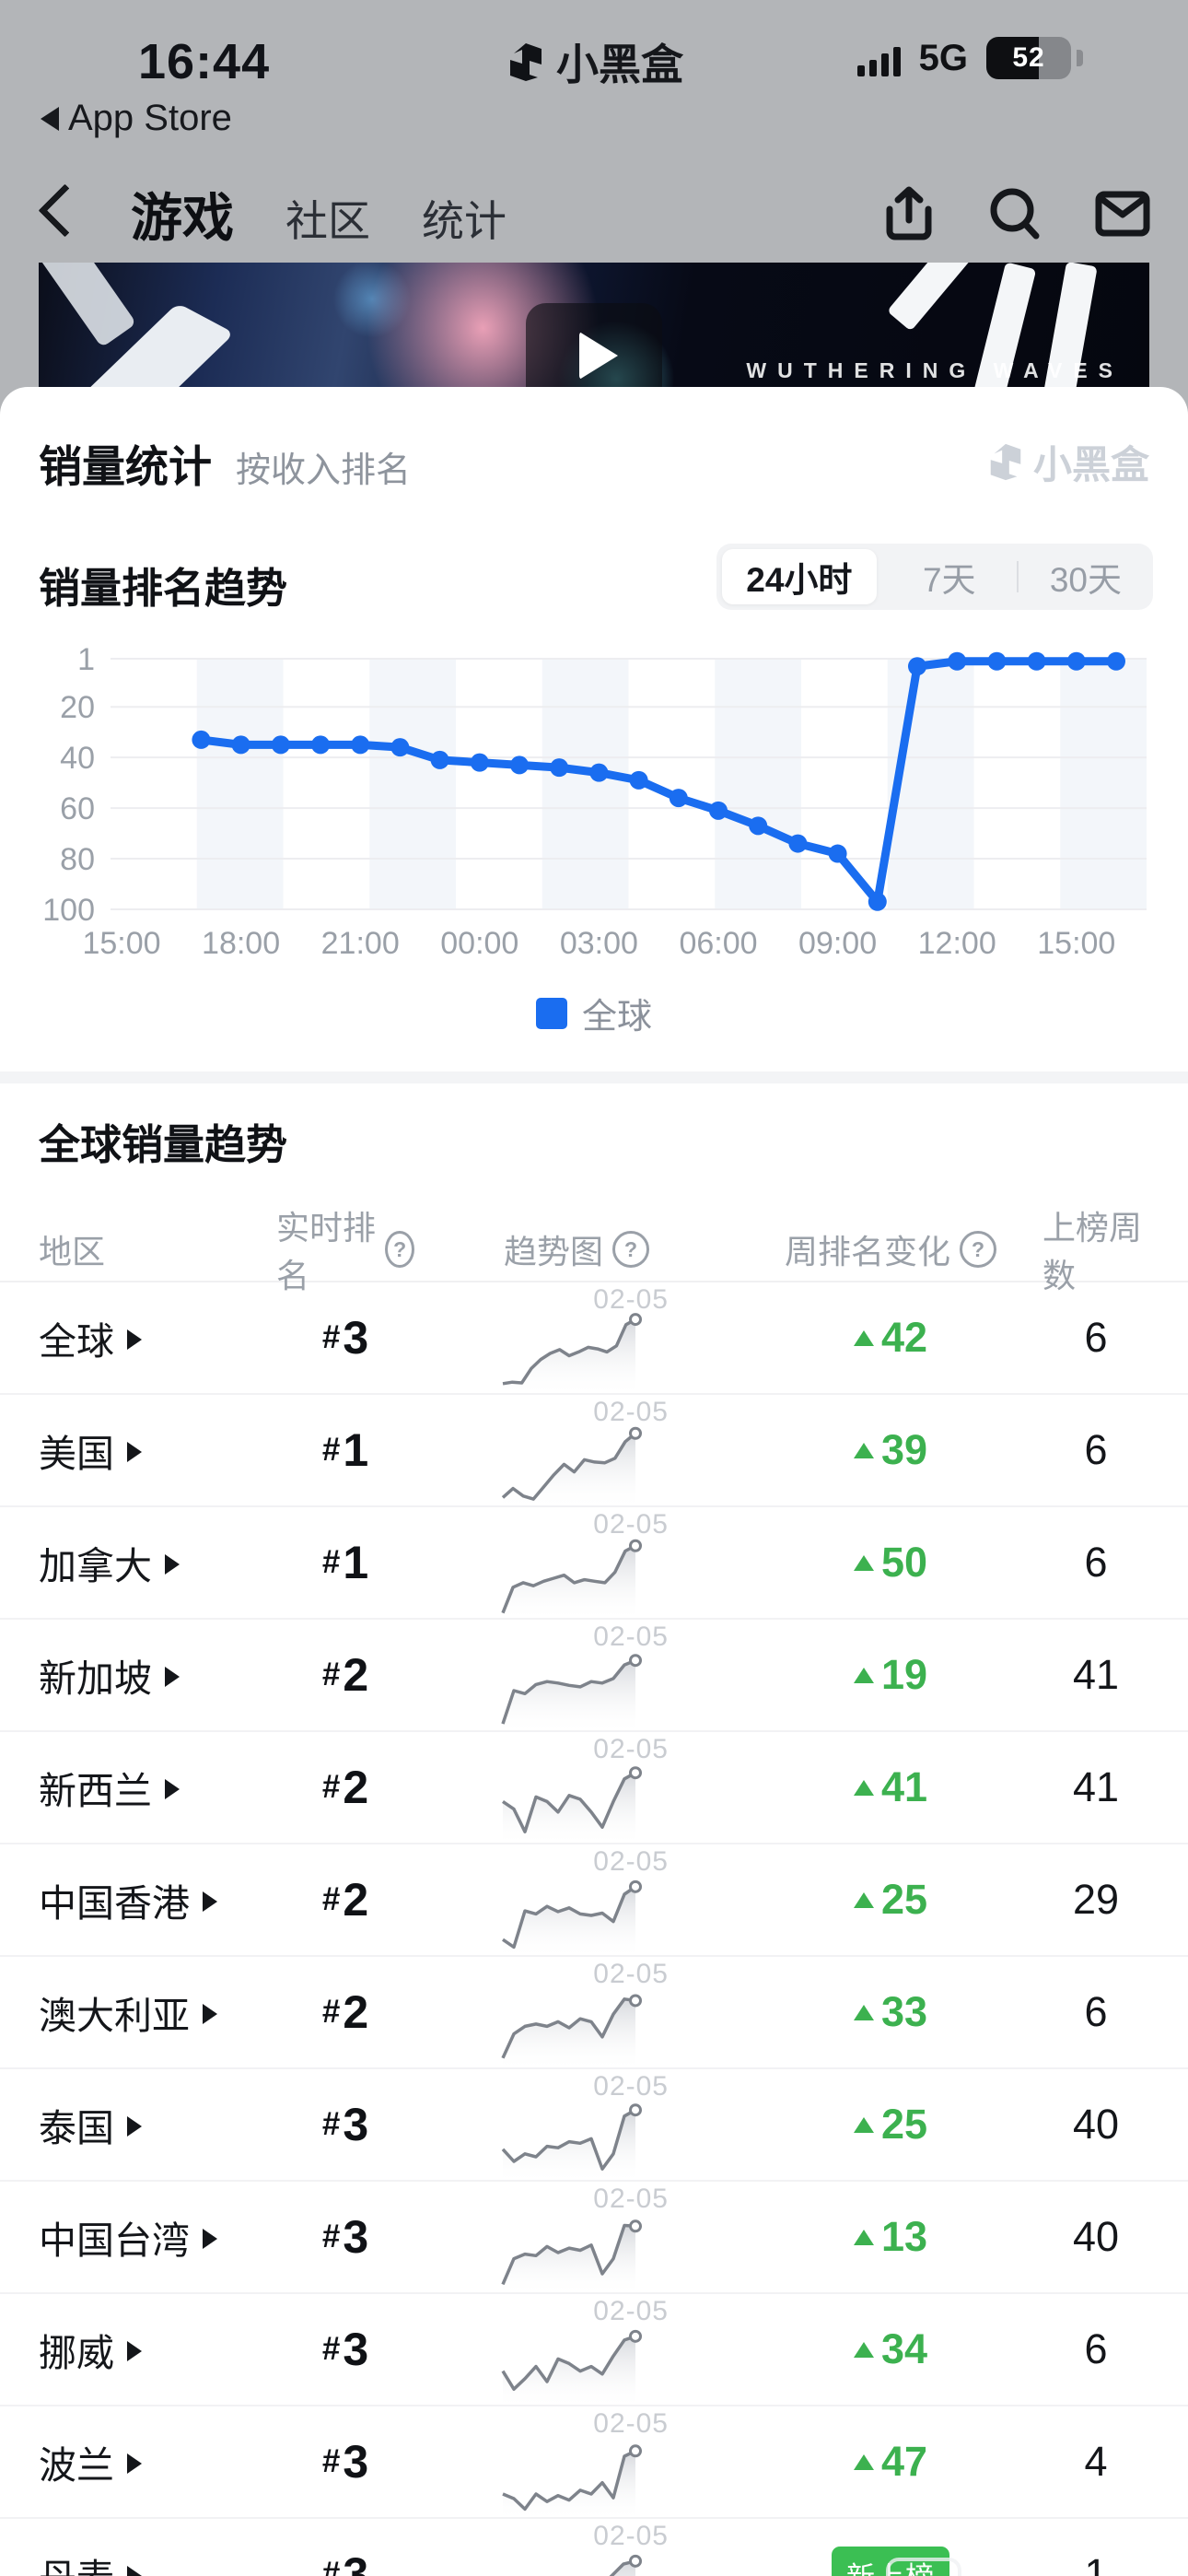 Image resolution: width=1188 pixels, height=2576 pixels. Describe the element at coordinates (551, 1013) in the screenshot. I see `legend-swatch-global` at that location.